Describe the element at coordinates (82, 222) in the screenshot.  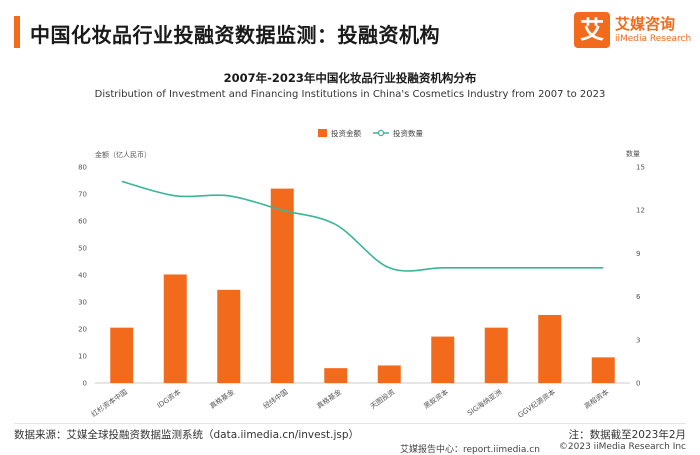
I see `y-left-tick-label: 60` at that location.